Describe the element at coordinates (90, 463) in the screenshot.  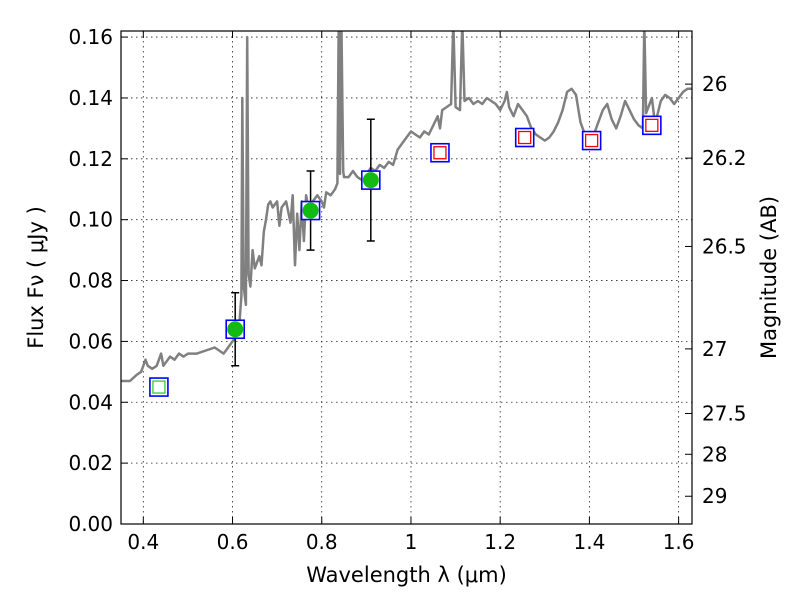
I see `y-tick-label: 0.02` at that location.